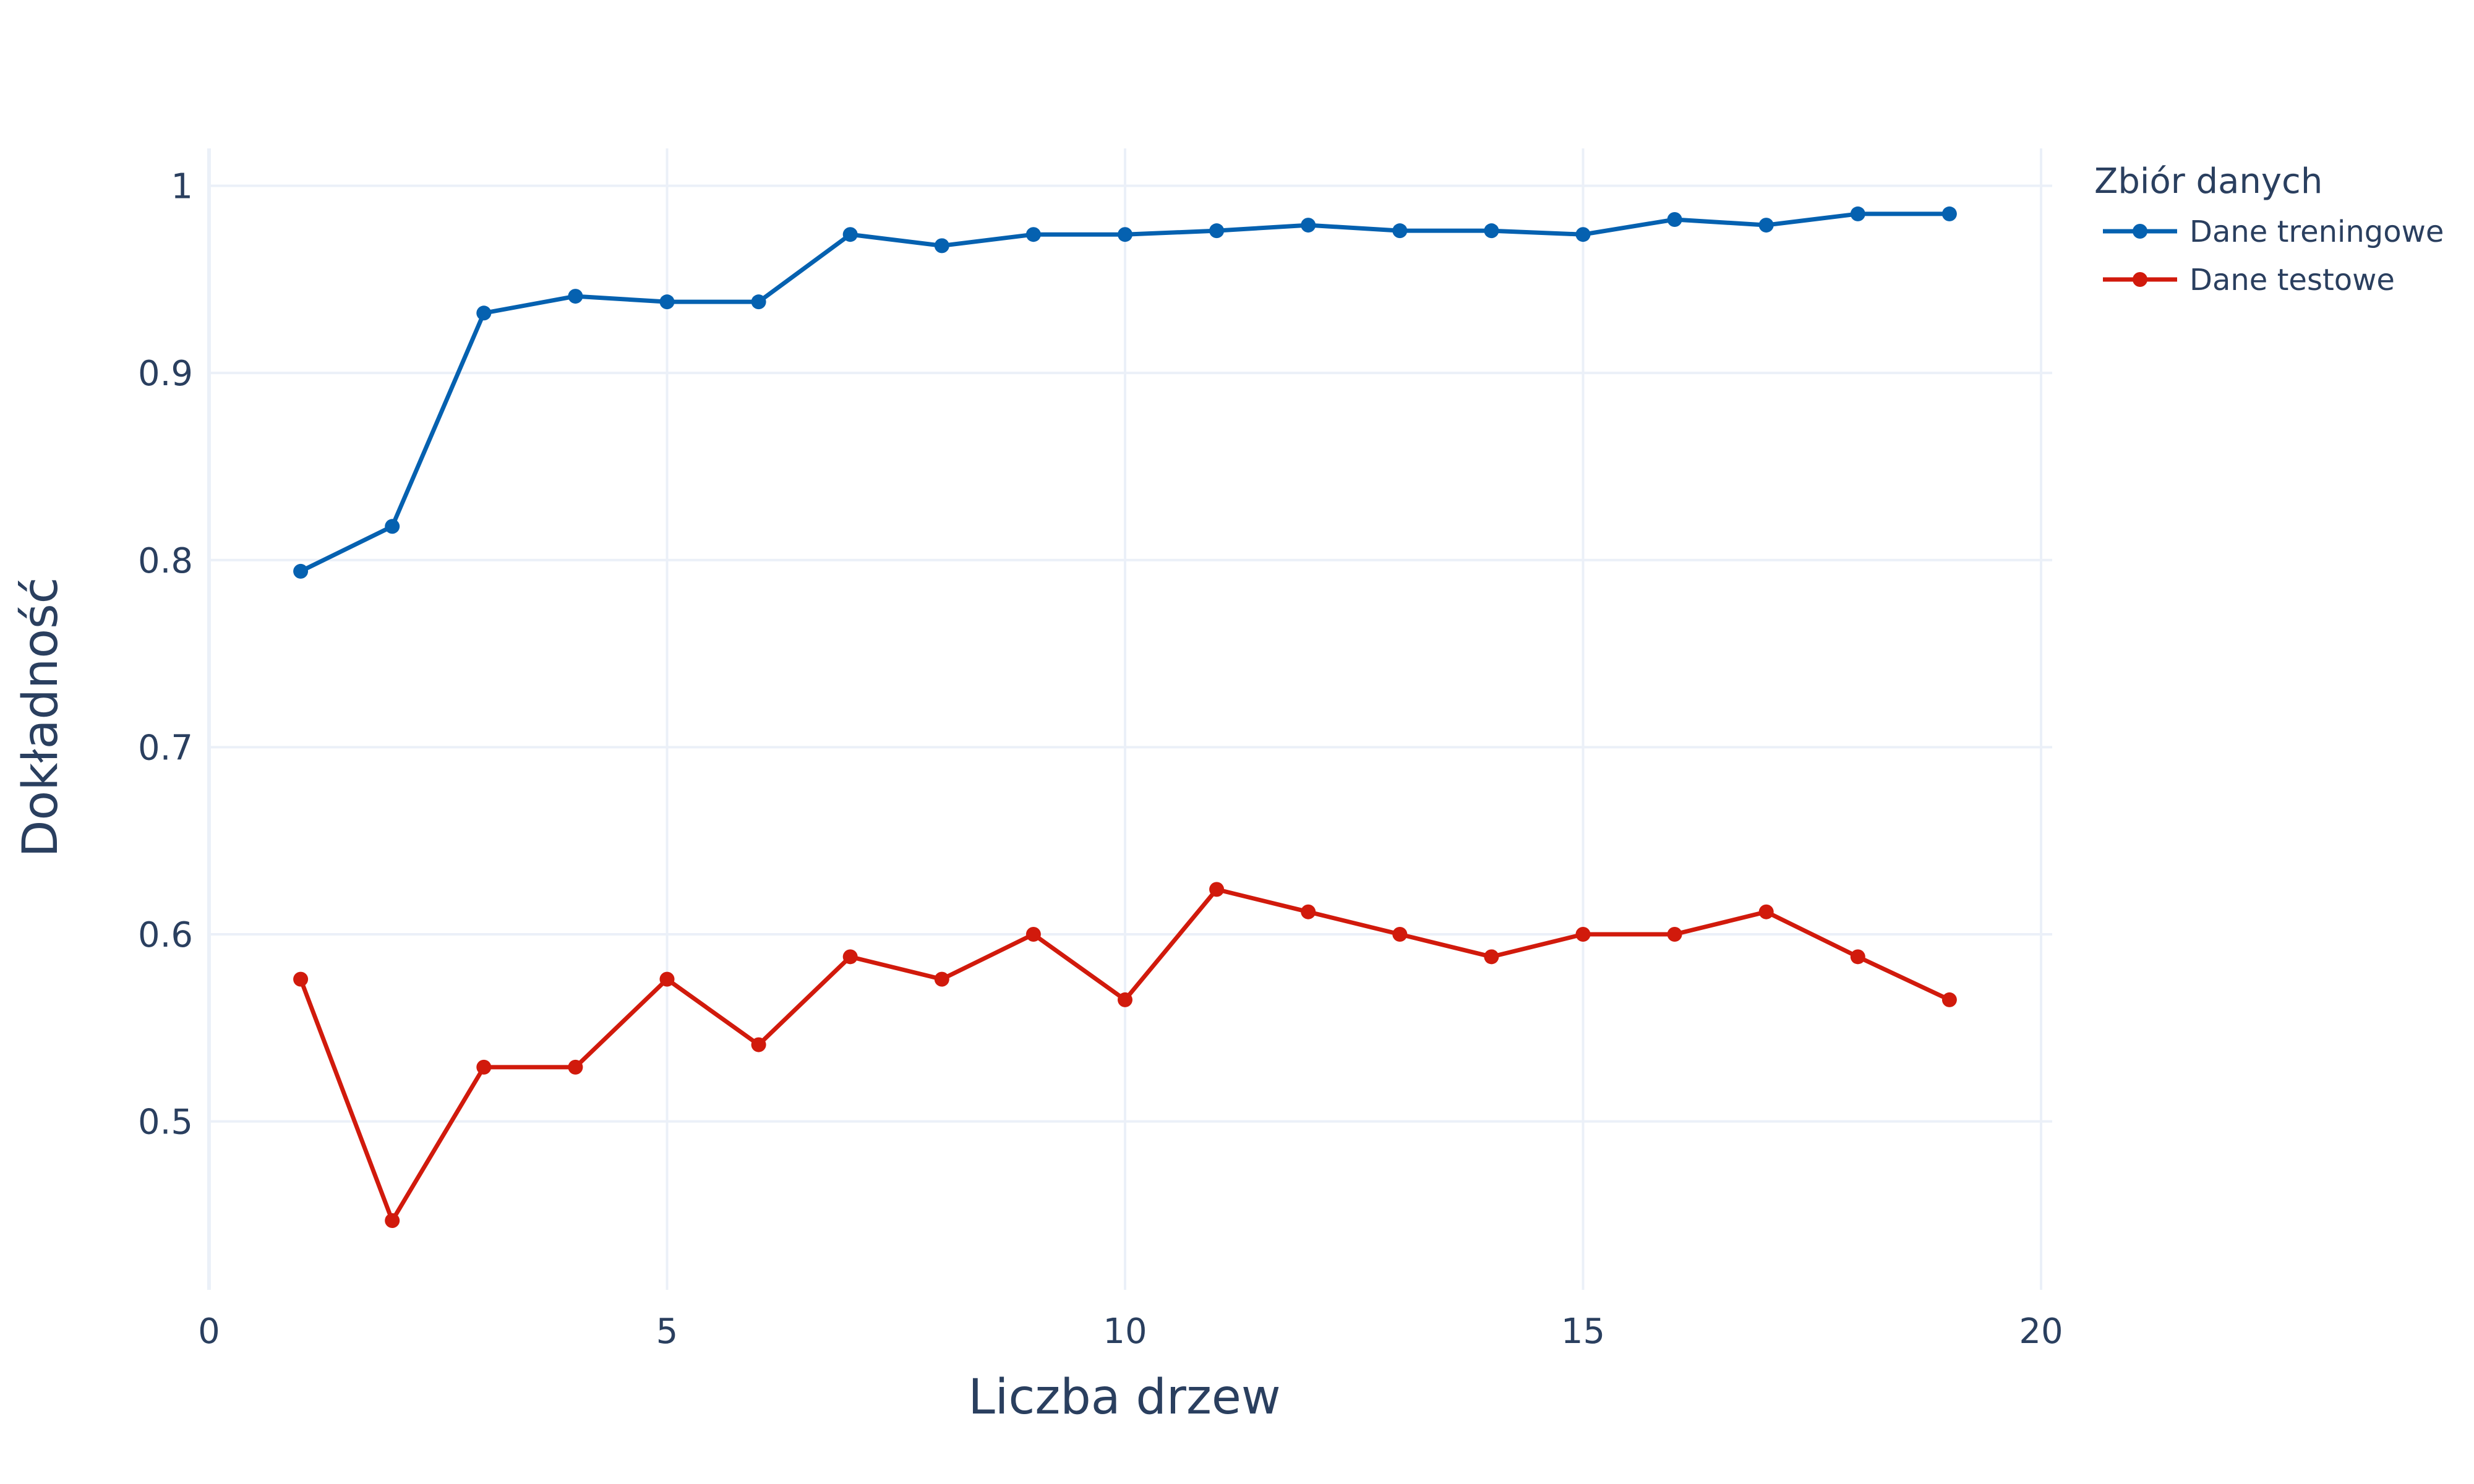 Image resolution: width=2474 pixels, height=1484 pixels. I want to click on legend: Zbiór danych Dane treningowe Dane testowe, so click(2269, 229).